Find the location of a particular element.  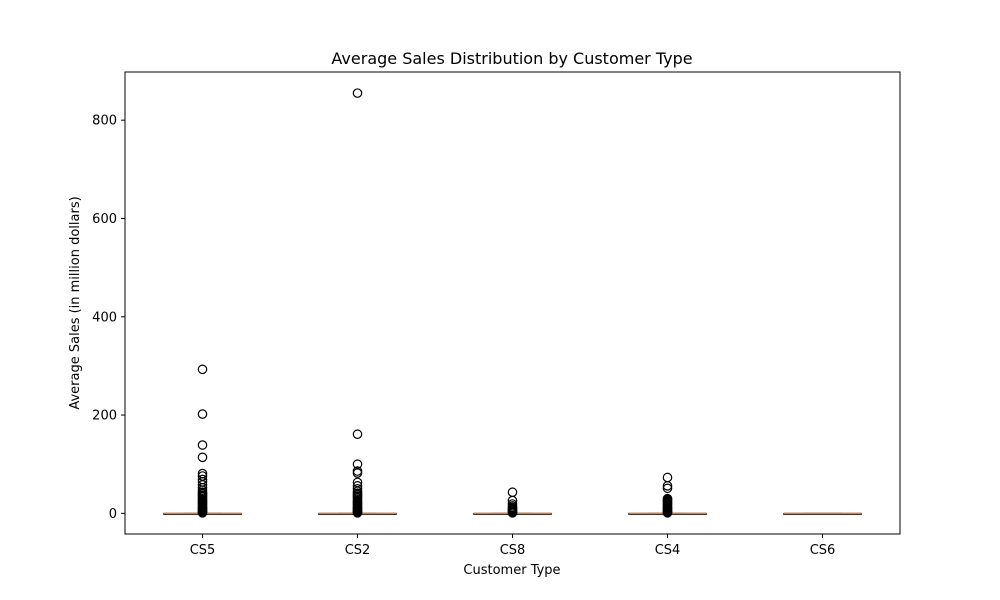

box-CS5 is located at coordinates (202, 441).